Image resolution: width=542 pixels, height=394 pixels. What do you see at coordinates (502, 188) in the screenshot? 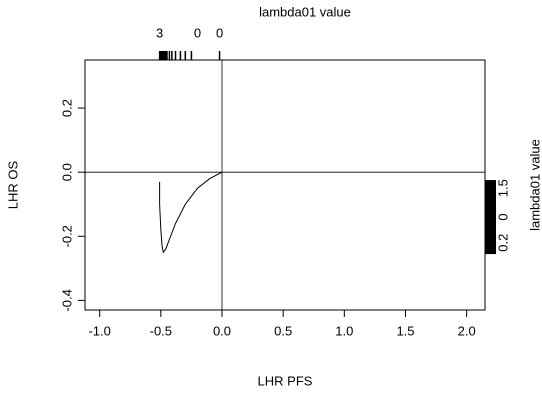
I see `right-tick-label: 1.5` at bounding box center [502, 188].